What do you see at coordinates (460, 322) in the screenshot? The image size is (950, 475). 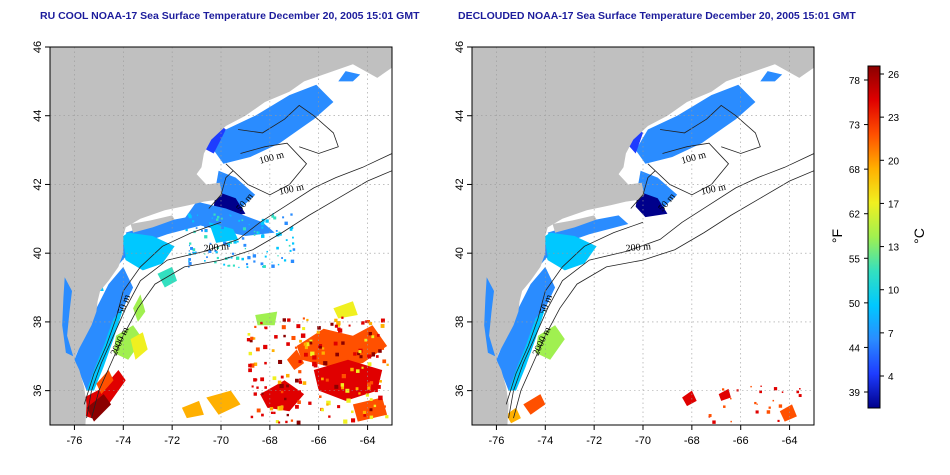 I see `lat-tick-label: 38` at bounding box center [460, 322].